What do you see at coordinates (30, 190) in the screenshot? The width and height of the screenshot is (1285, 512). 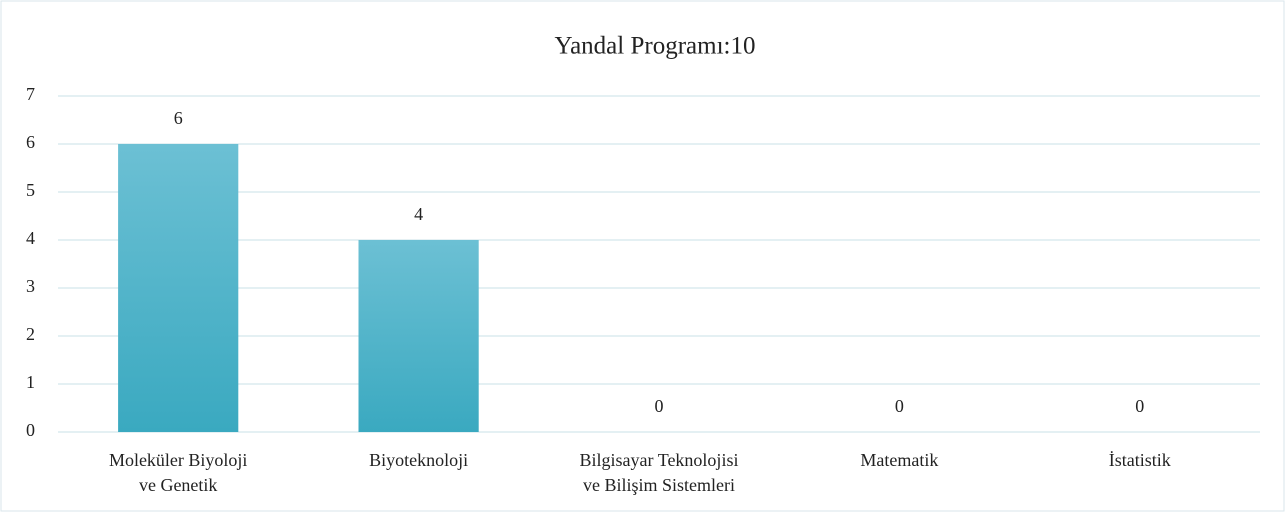 I see `y-tick-label: 5` at bounding box center [30, 190].